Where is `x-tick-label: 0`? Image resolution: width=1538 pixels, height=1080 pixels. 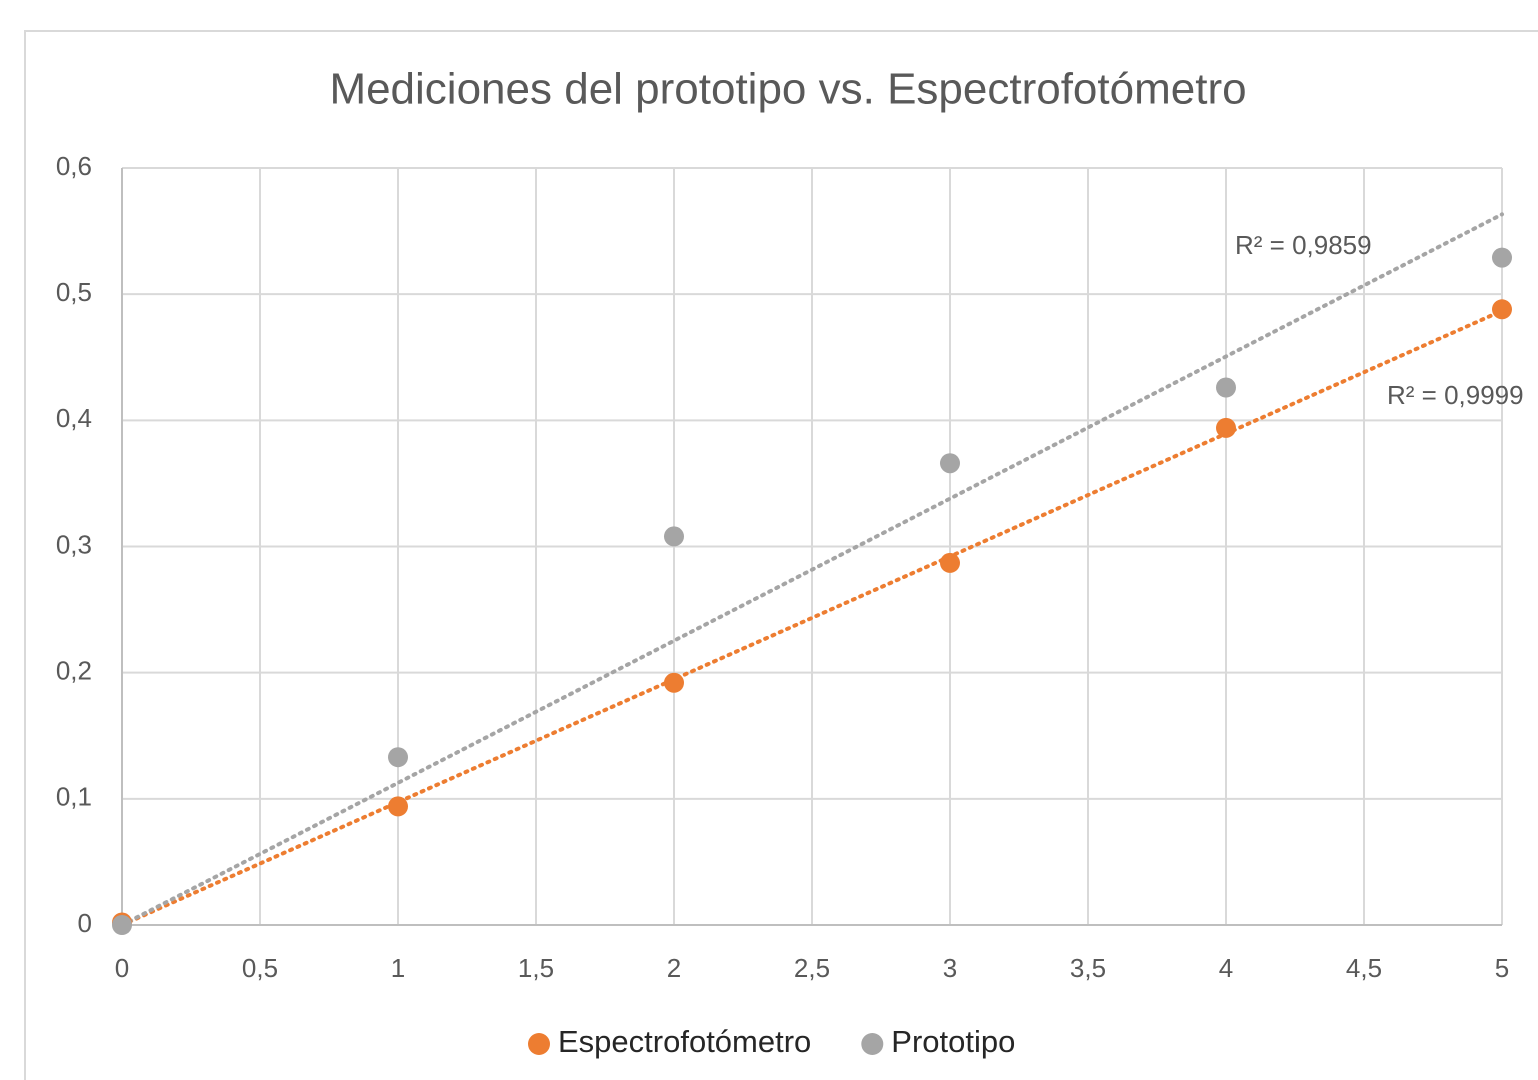
x-tick-label: 0 is located at coordinates (122, 968).